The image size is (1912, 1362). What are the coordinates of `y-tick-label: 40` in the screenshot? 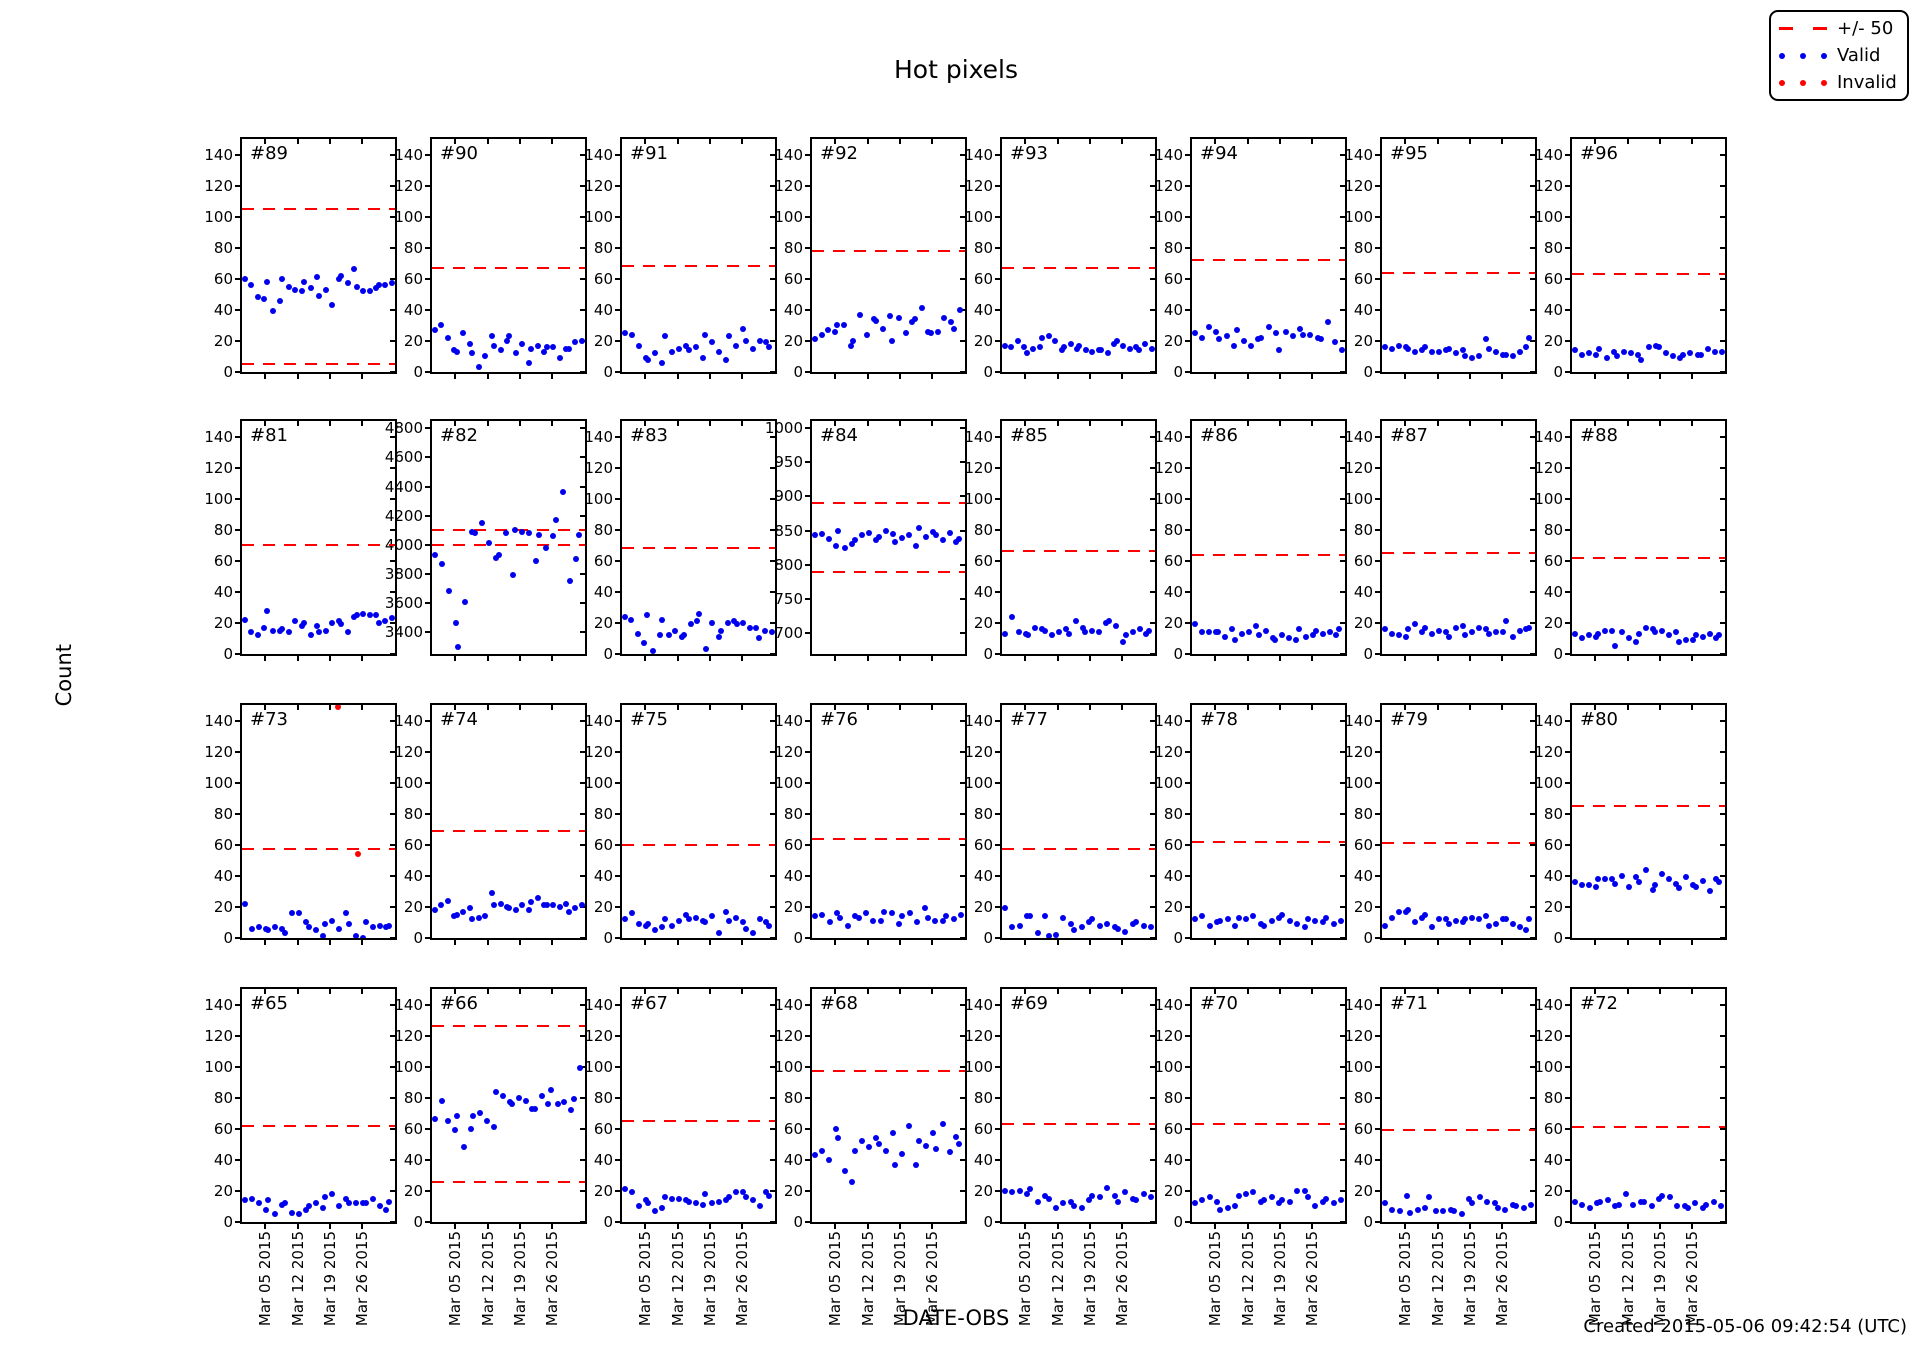 It's located at (413, 1159).